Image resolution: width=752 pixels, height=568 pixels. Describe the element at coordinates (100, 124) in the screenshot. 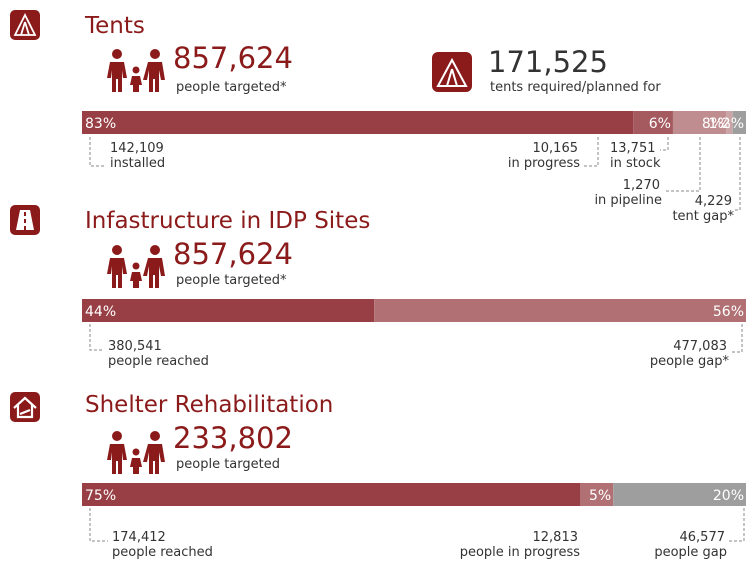

I see `percent-label: 83%` at that location.